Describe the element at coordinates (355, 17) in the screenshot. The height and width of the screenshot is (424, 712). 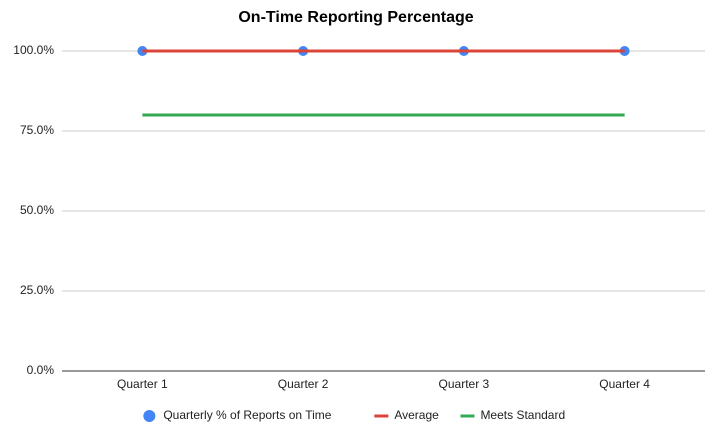
I see `chart-title: On-Time Reporting Percentage` at that location.